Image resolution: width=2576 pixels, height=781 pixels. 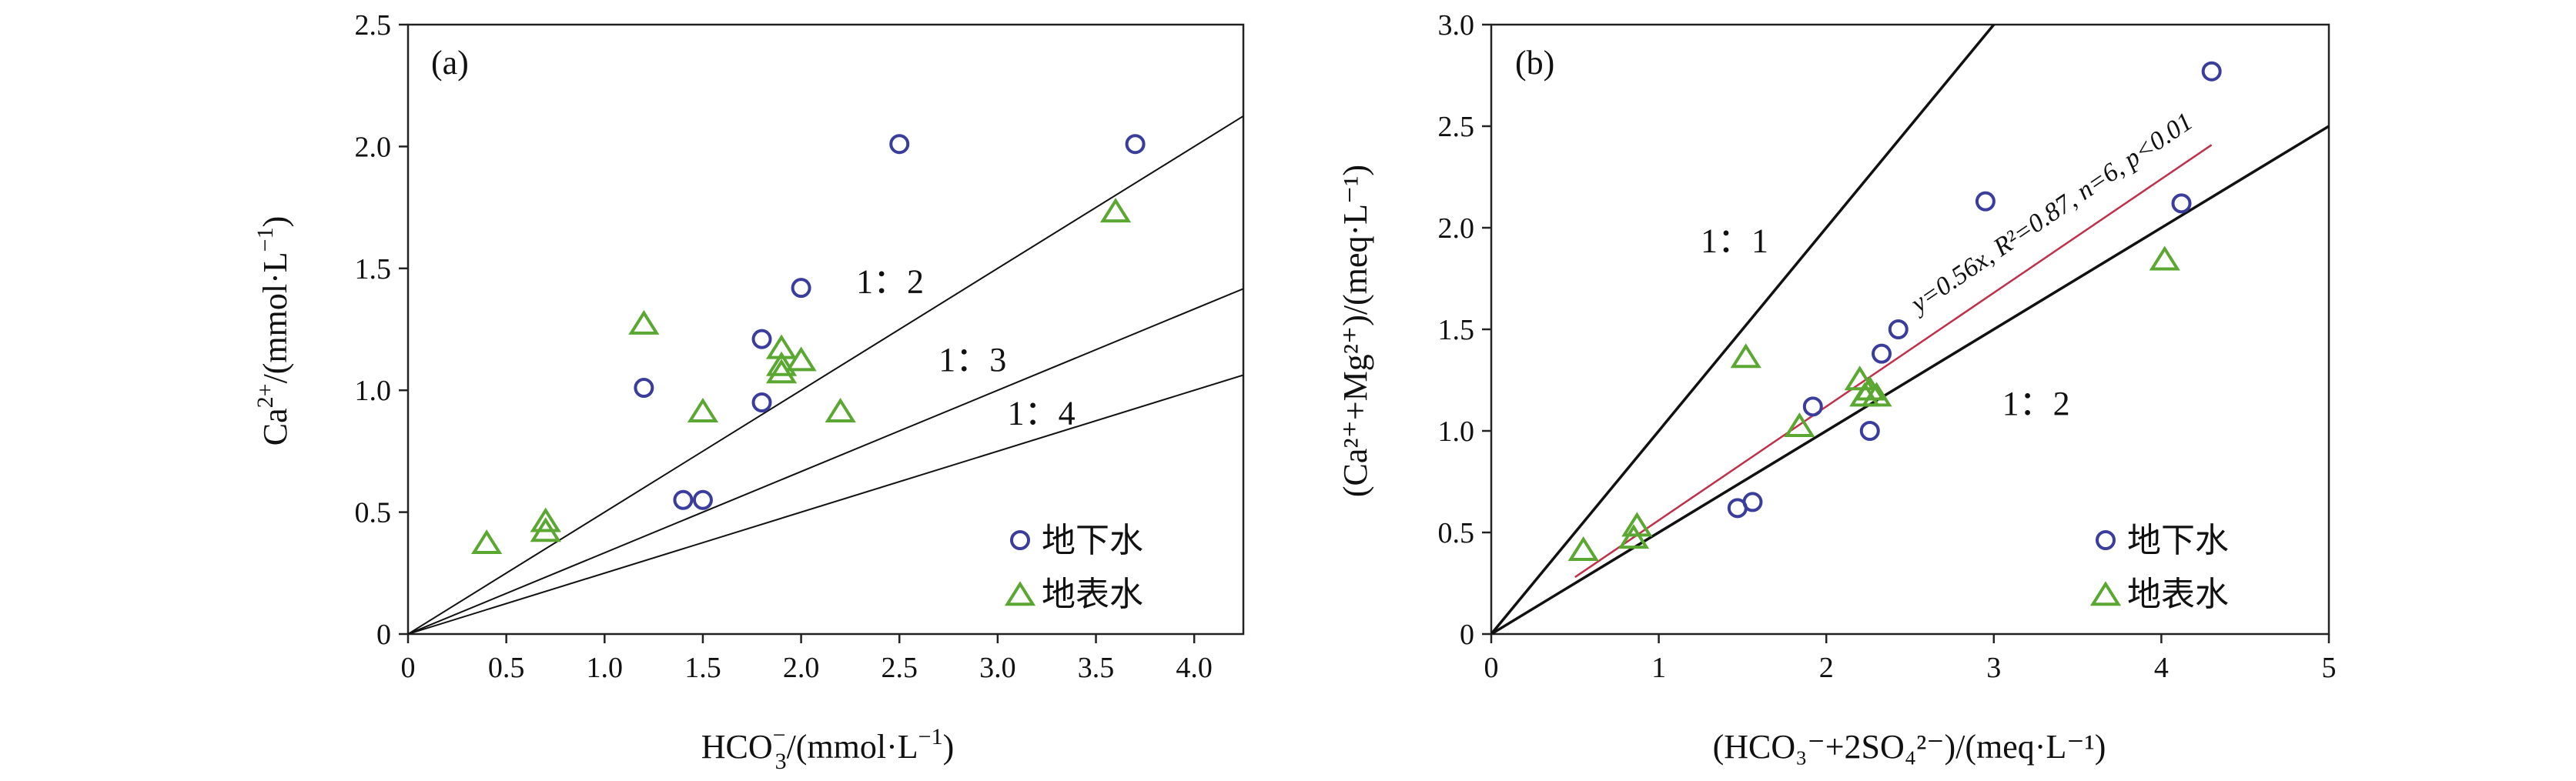 I want to click on panel-a-x-tick-label: 1.0, so click(x=605, y=668).